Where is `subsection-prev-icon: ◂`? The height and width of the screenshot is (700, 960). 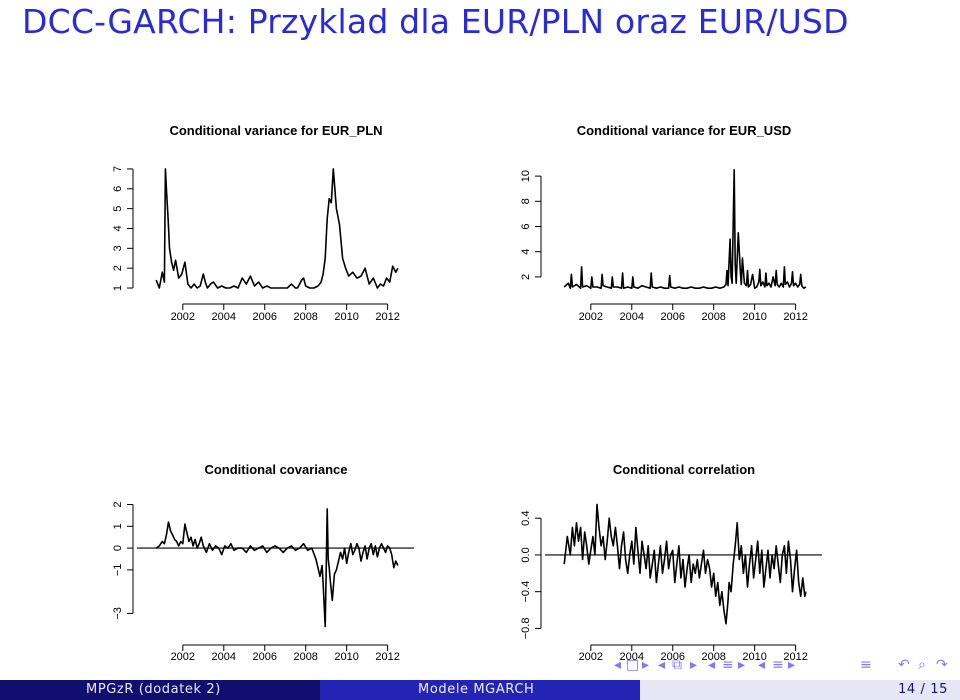 subsection-prev-icon: ◂ is located at coordinates (712, 665).